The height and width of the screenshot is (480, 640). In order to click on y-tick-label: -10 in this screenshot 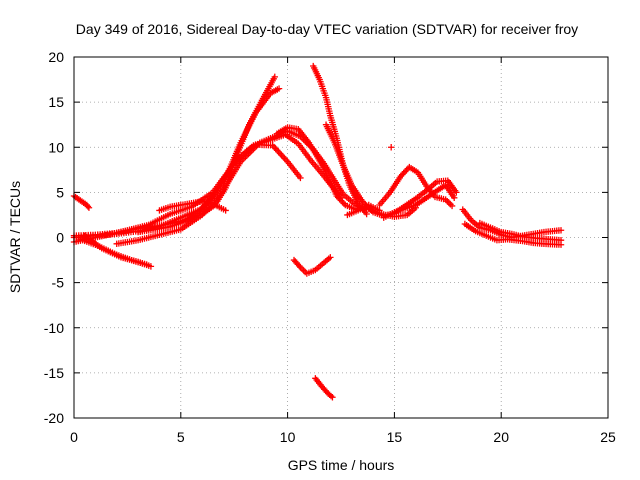, I will do `click(54, 328)`.